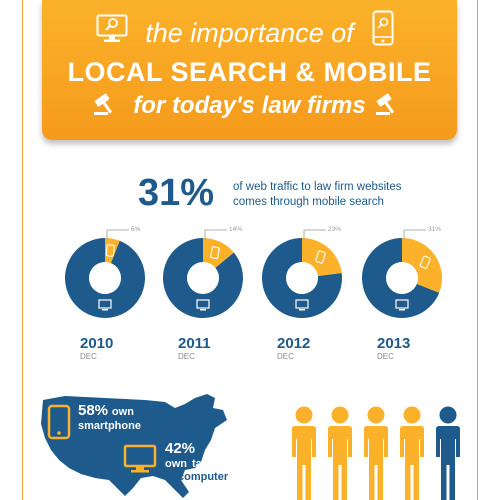  Describe the element at coordinates (302, 278) in the screenshot. I see `donut-slice-desktop-2012` at that location.